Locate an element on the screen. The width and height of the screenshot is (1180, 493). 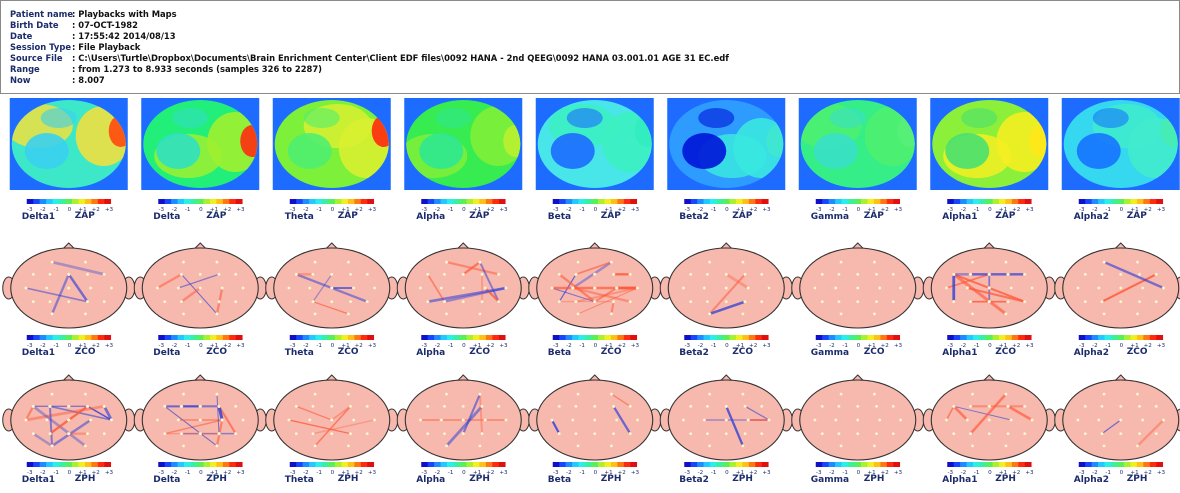
metric-label: ZAP is located at coordinates (1005, 216).